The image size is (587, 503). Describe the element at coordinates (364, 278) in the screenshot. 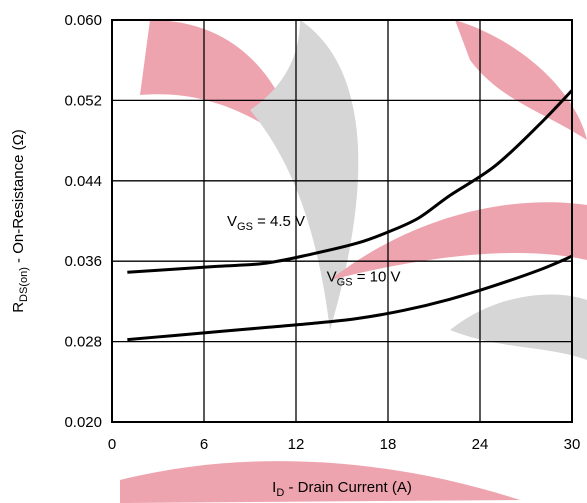

I see `series-label-2: VGS = 10 V` at that location.